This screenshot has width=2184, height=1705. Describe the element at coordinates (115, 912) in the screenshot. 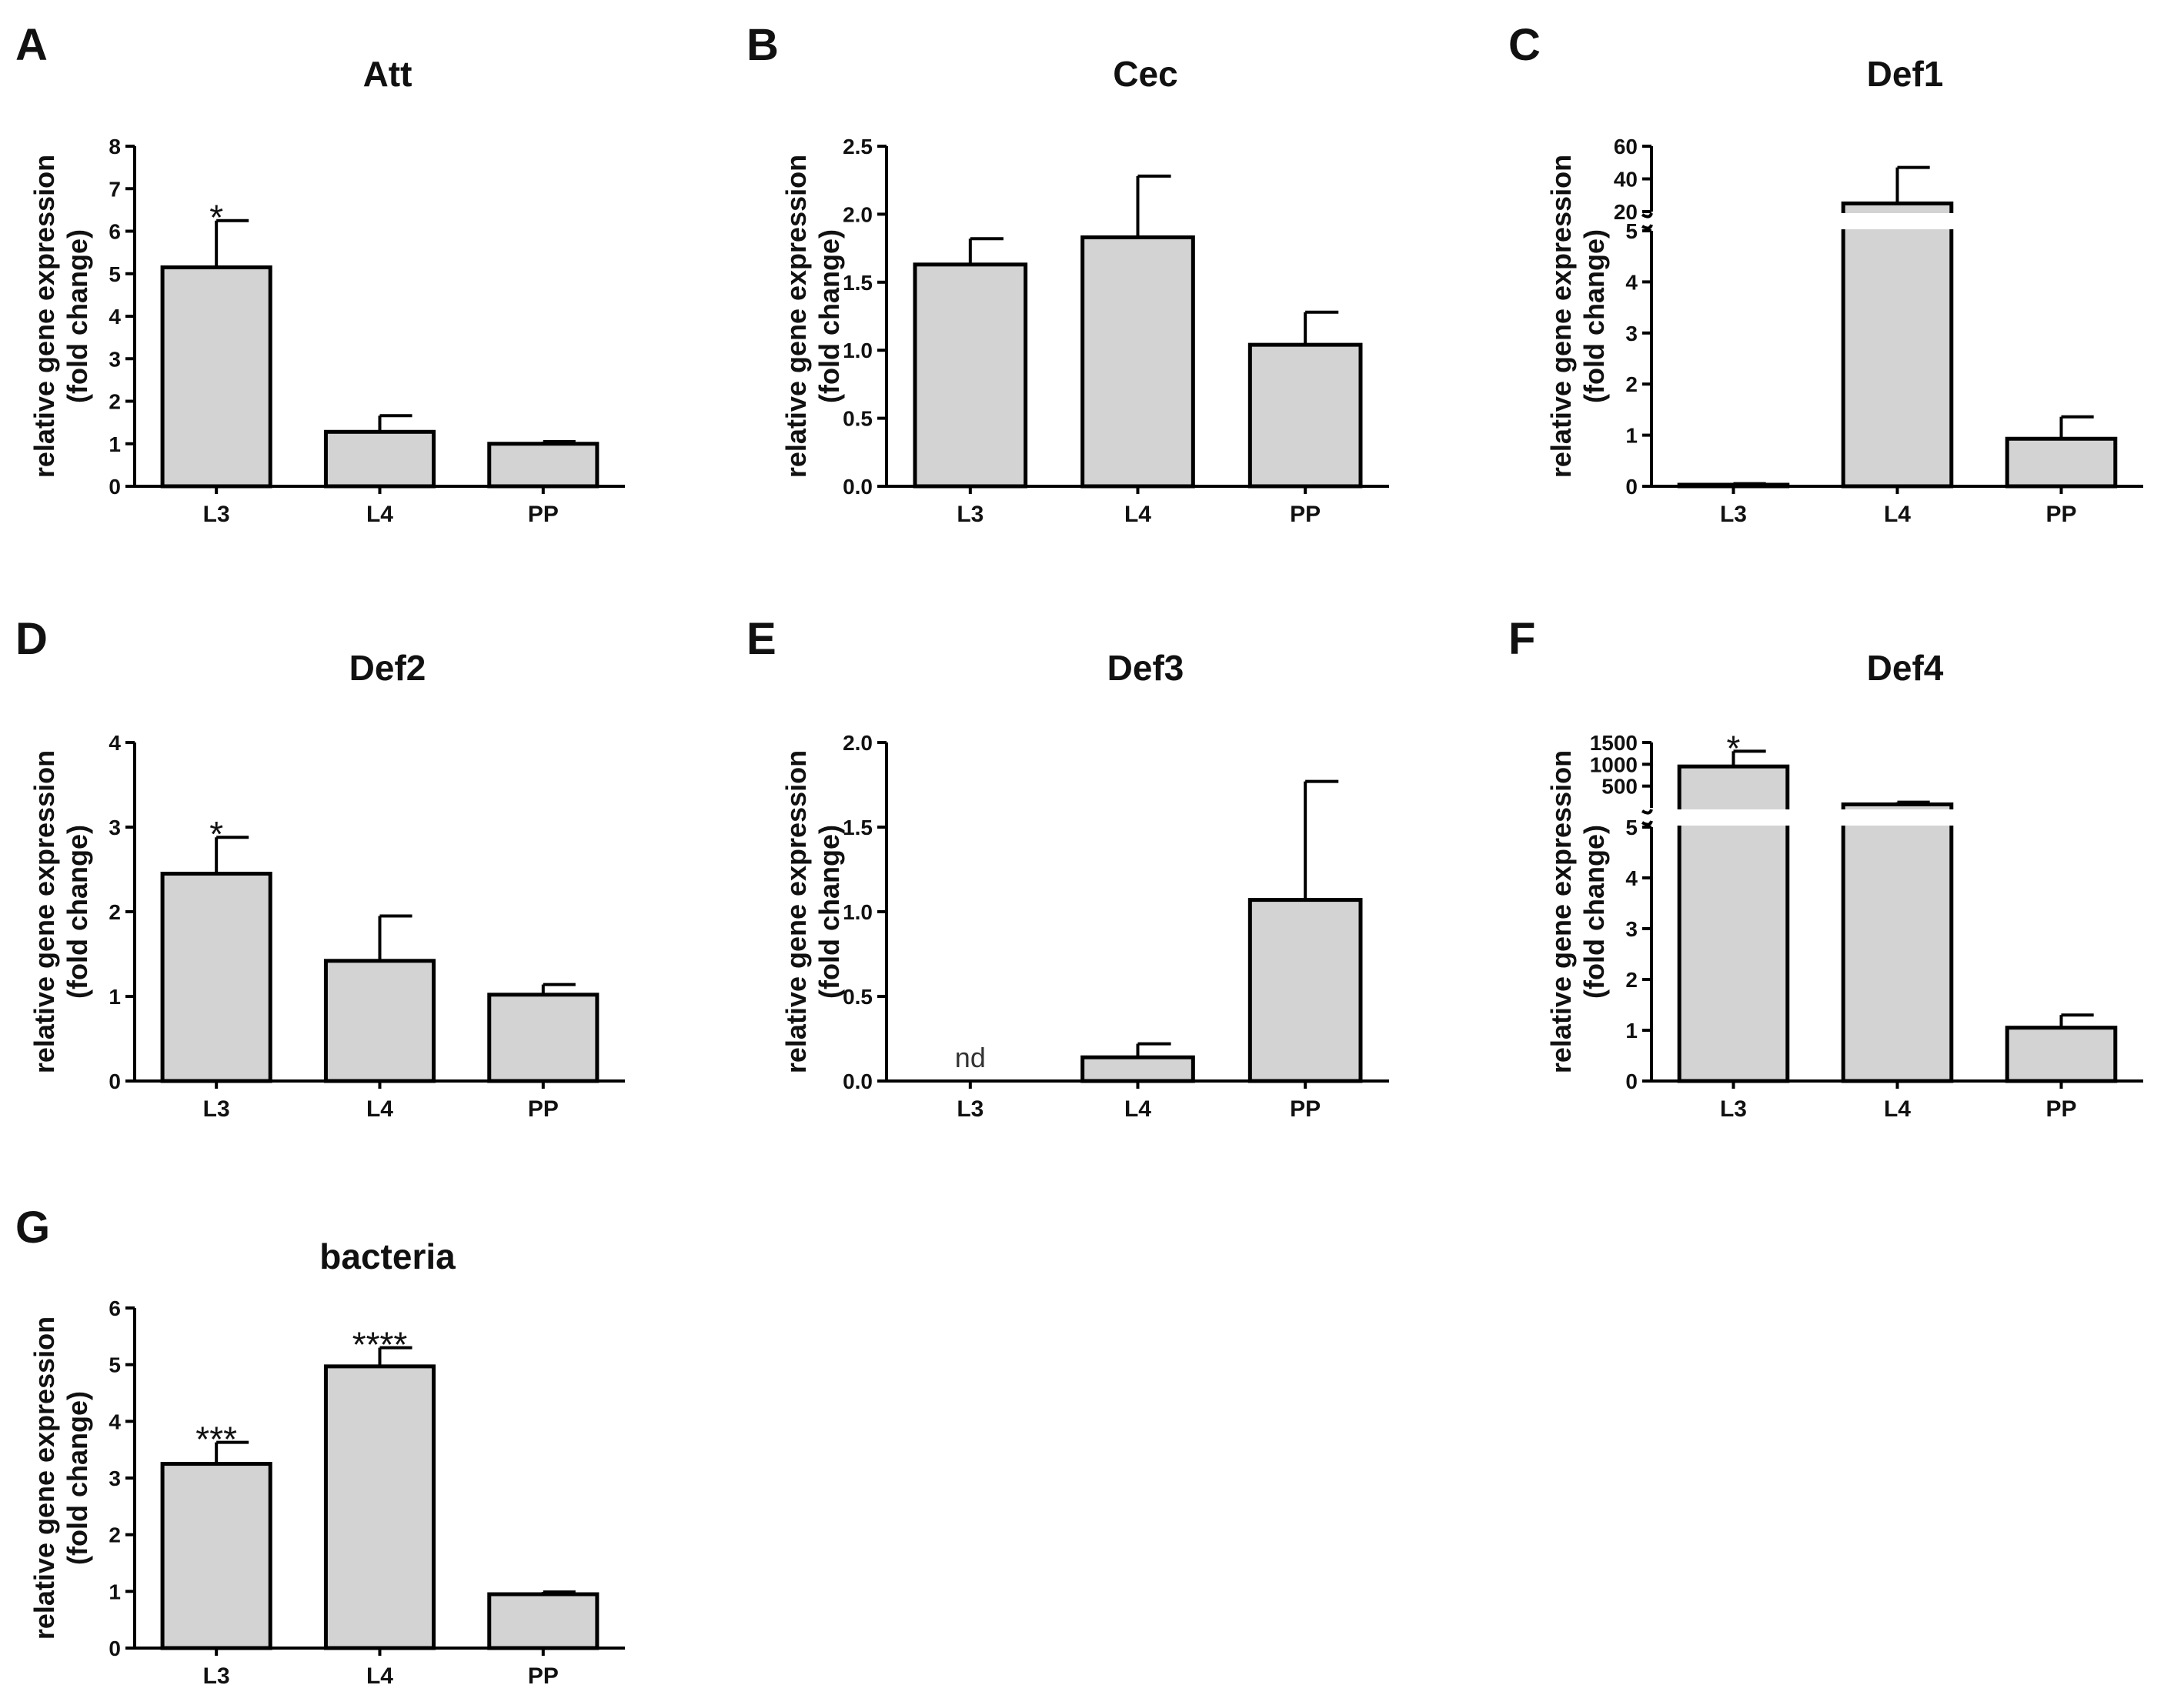

I see `panel-d-ytick-label: 2` at that location.